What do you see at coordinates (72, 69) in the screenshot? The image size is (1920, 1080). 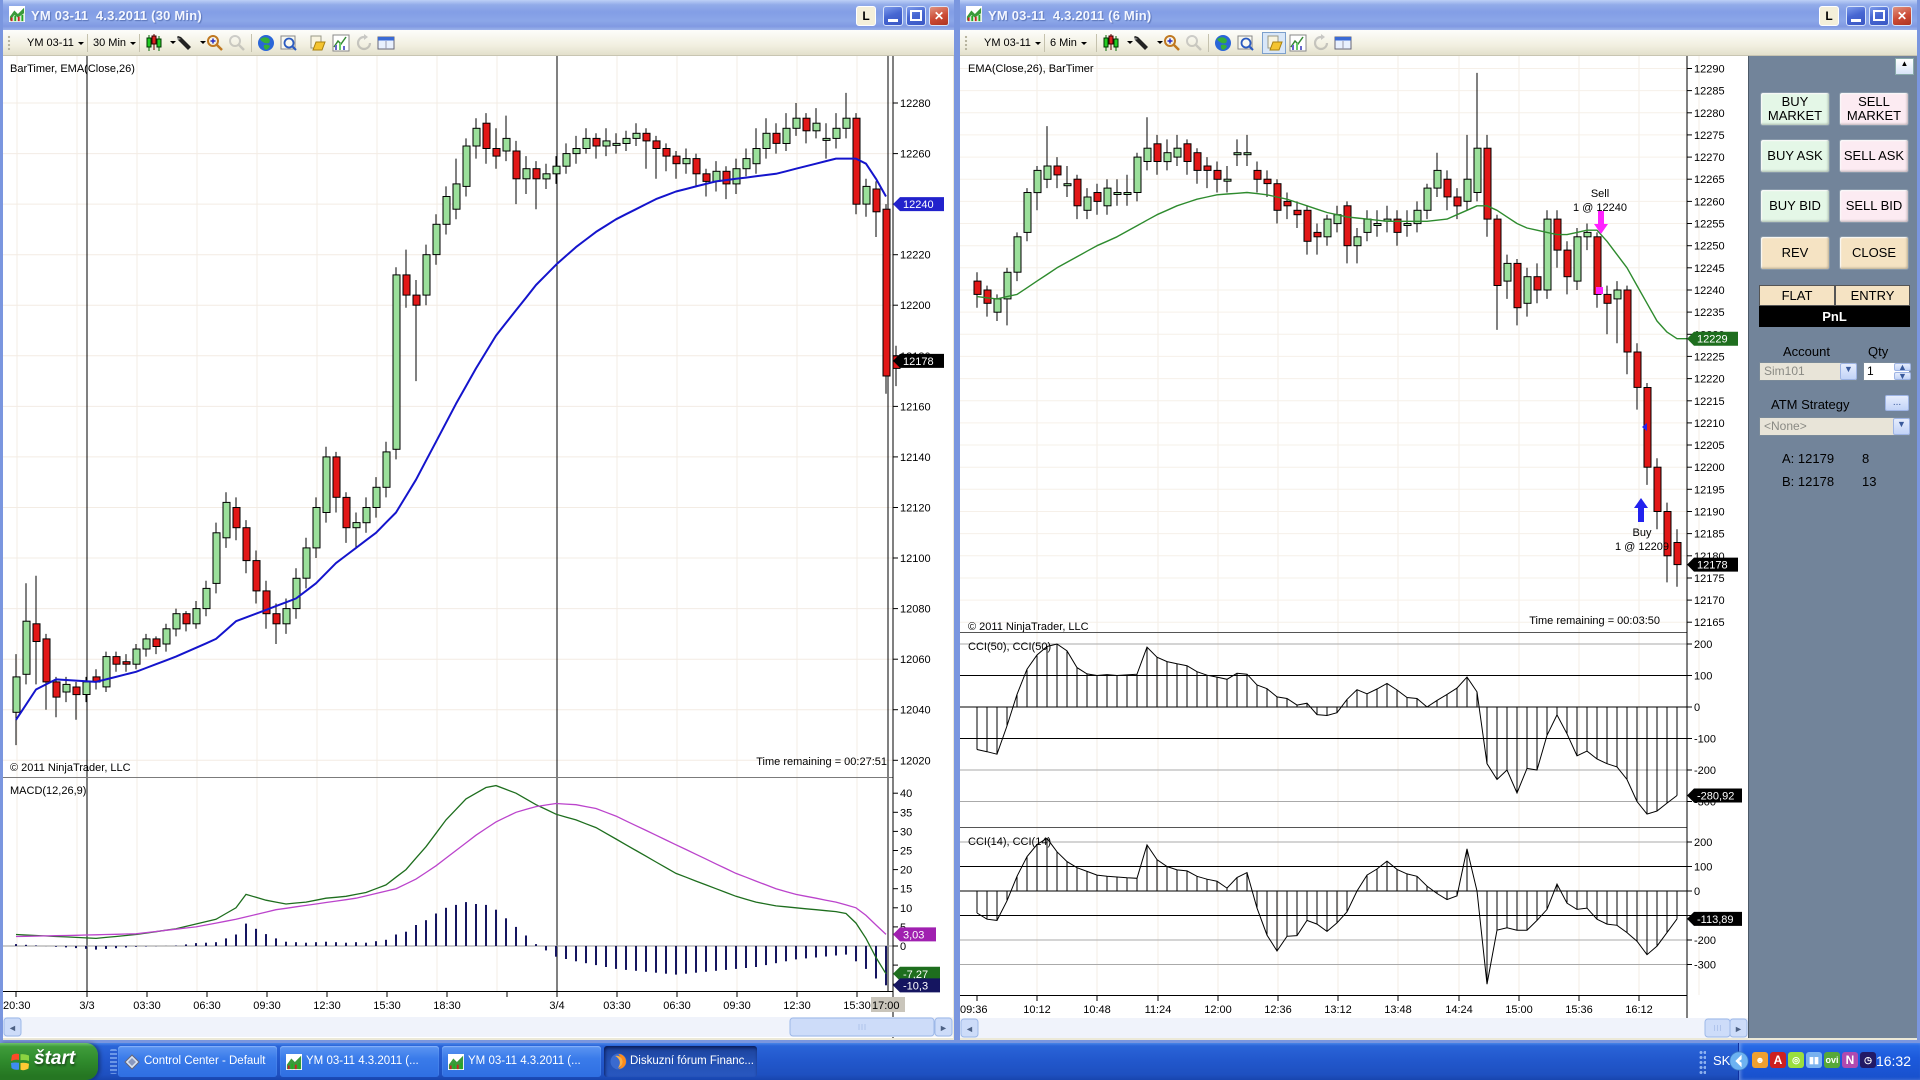 I see `svg-text: BarTimer, EMA(Close,26)` at bounding box center [72, 69].